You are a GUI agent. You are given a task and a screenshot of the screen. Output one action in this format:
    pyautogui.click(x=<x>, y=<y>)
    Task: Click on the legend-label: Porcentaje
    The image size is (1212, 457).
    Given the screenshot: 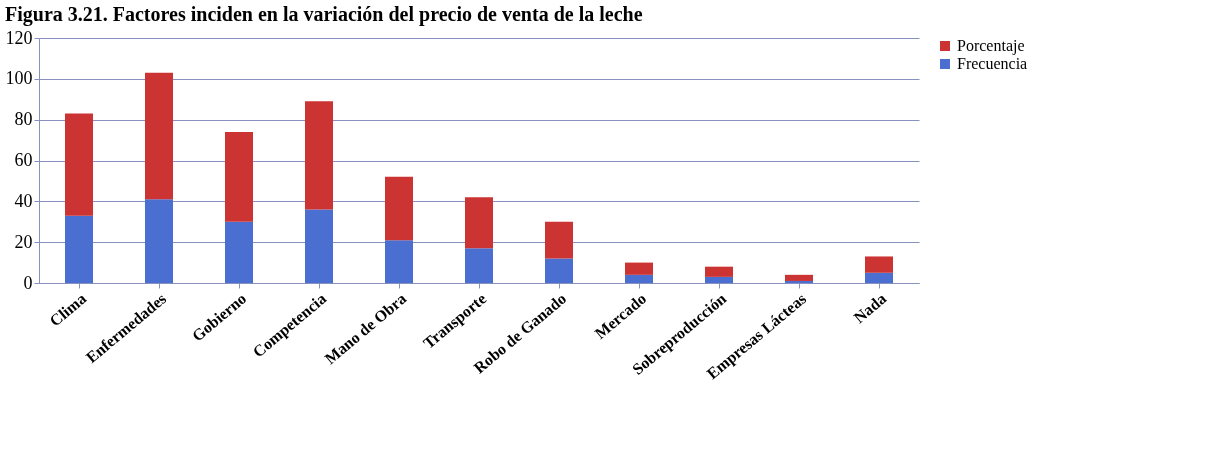 What is the action you would take?
    pyautogui.click(x=991, y=46)
    